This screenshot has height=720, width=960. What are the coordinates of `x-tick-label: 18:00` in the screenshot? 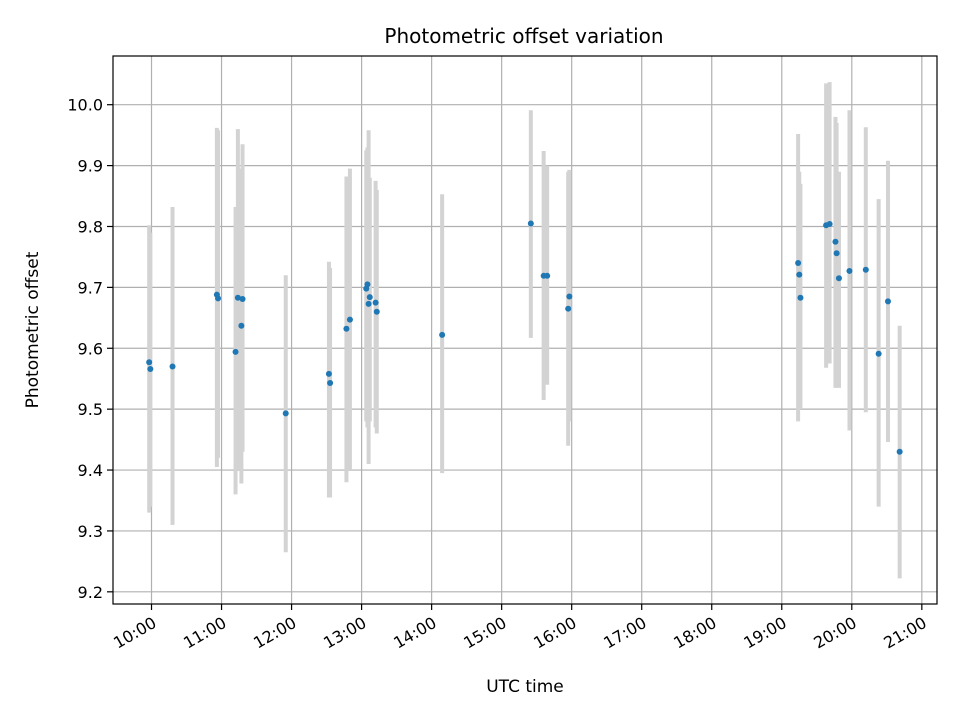 It's located at (694, 633).